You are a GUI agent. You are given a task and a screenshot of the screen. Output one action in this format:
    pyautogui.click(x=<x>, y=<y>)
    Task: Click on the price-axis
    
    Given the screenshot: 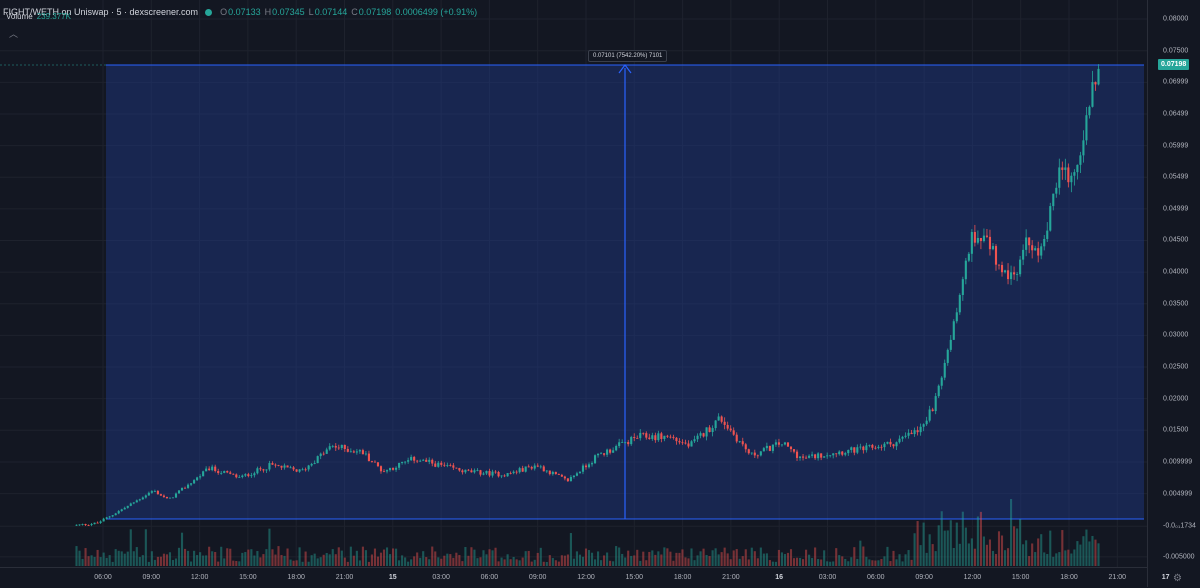 What is the action you would take?
    pyautogui.click(x=1173, y=293)
    